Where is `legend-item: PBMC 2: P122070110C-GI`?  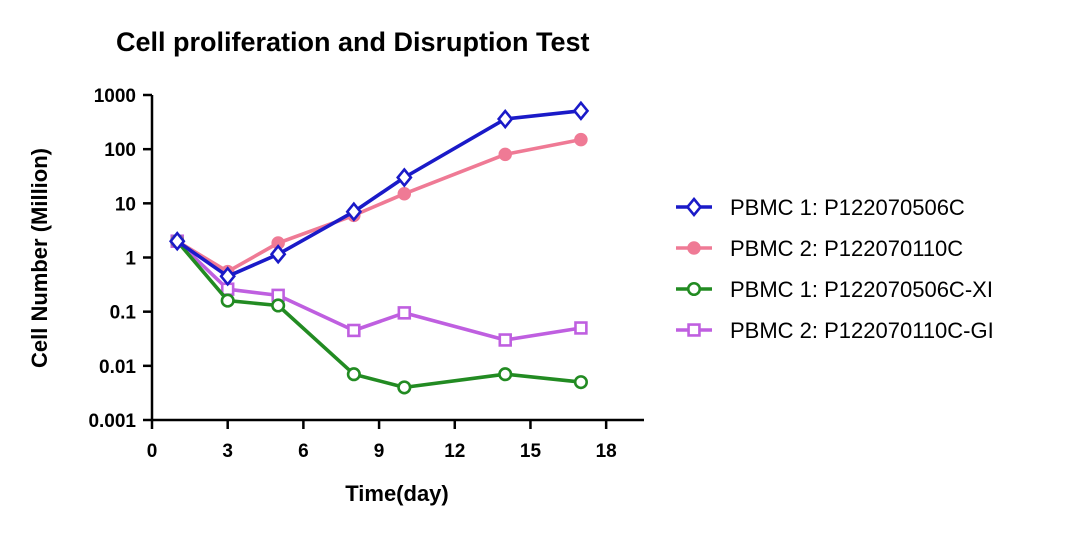
legend-item: PBMC 2: P122070110C-GI is located at coordinates (835, 330).